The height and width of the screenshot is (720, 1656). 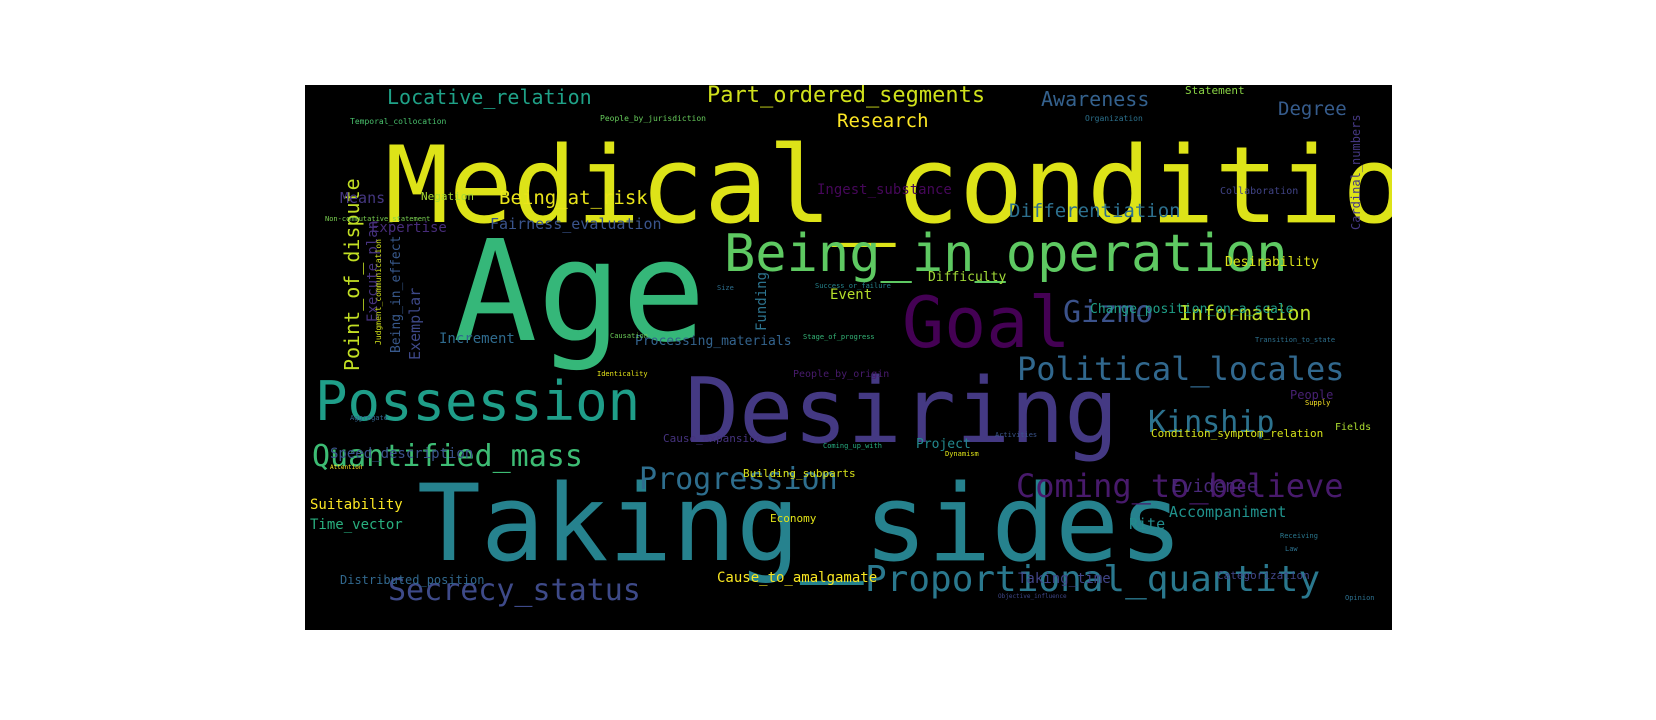 What do you see at coordinates (713, 341) in the screenshot?
I see `word: Processing_materials` at bounding box center [713, 341].